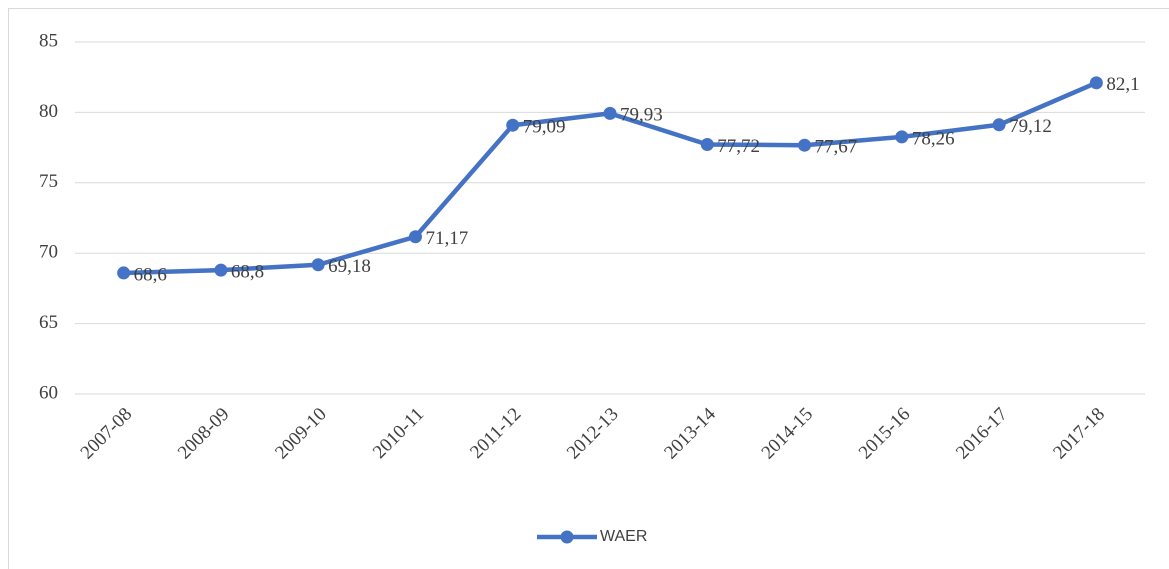 The height and width of the screenshot is (569, 1169). I want to click on data-label: 71,17, so click(446, 238).